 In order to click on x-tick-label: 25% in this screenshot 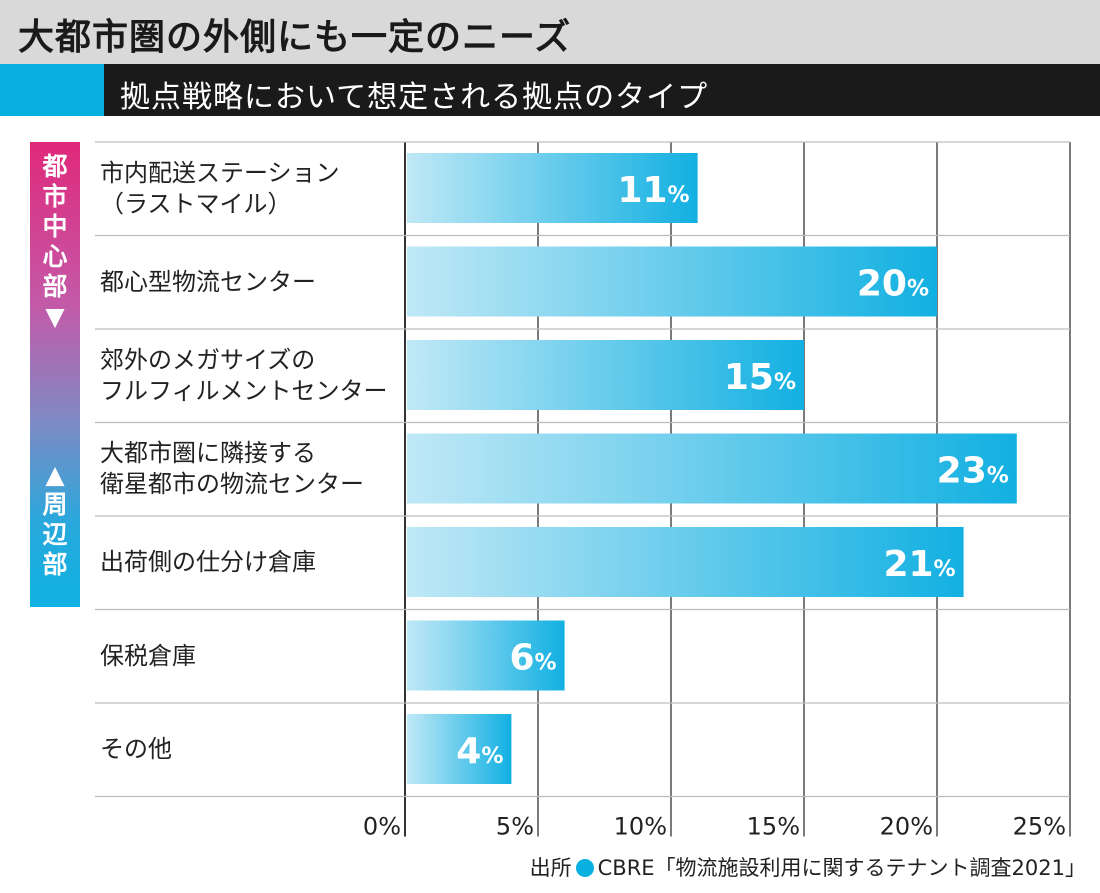, I will do `click(1039, 827)`.